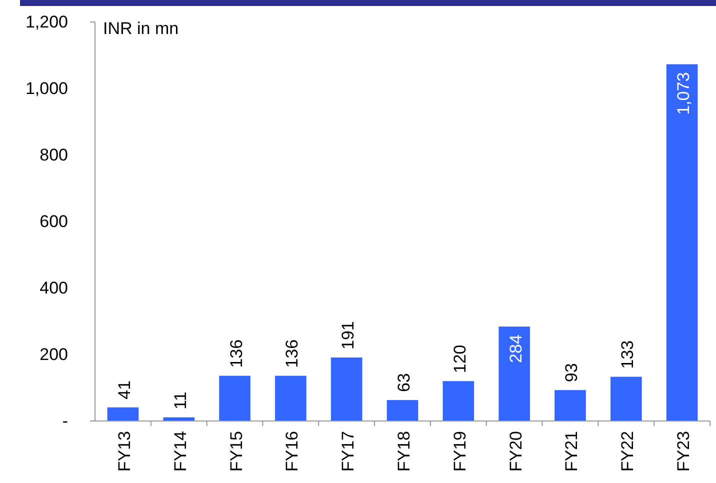 This screenshot has width=716, height=483. Describe the element at coordinates (628, 451) in the screenshot. I see `x-tick-label: FY22` at that location.